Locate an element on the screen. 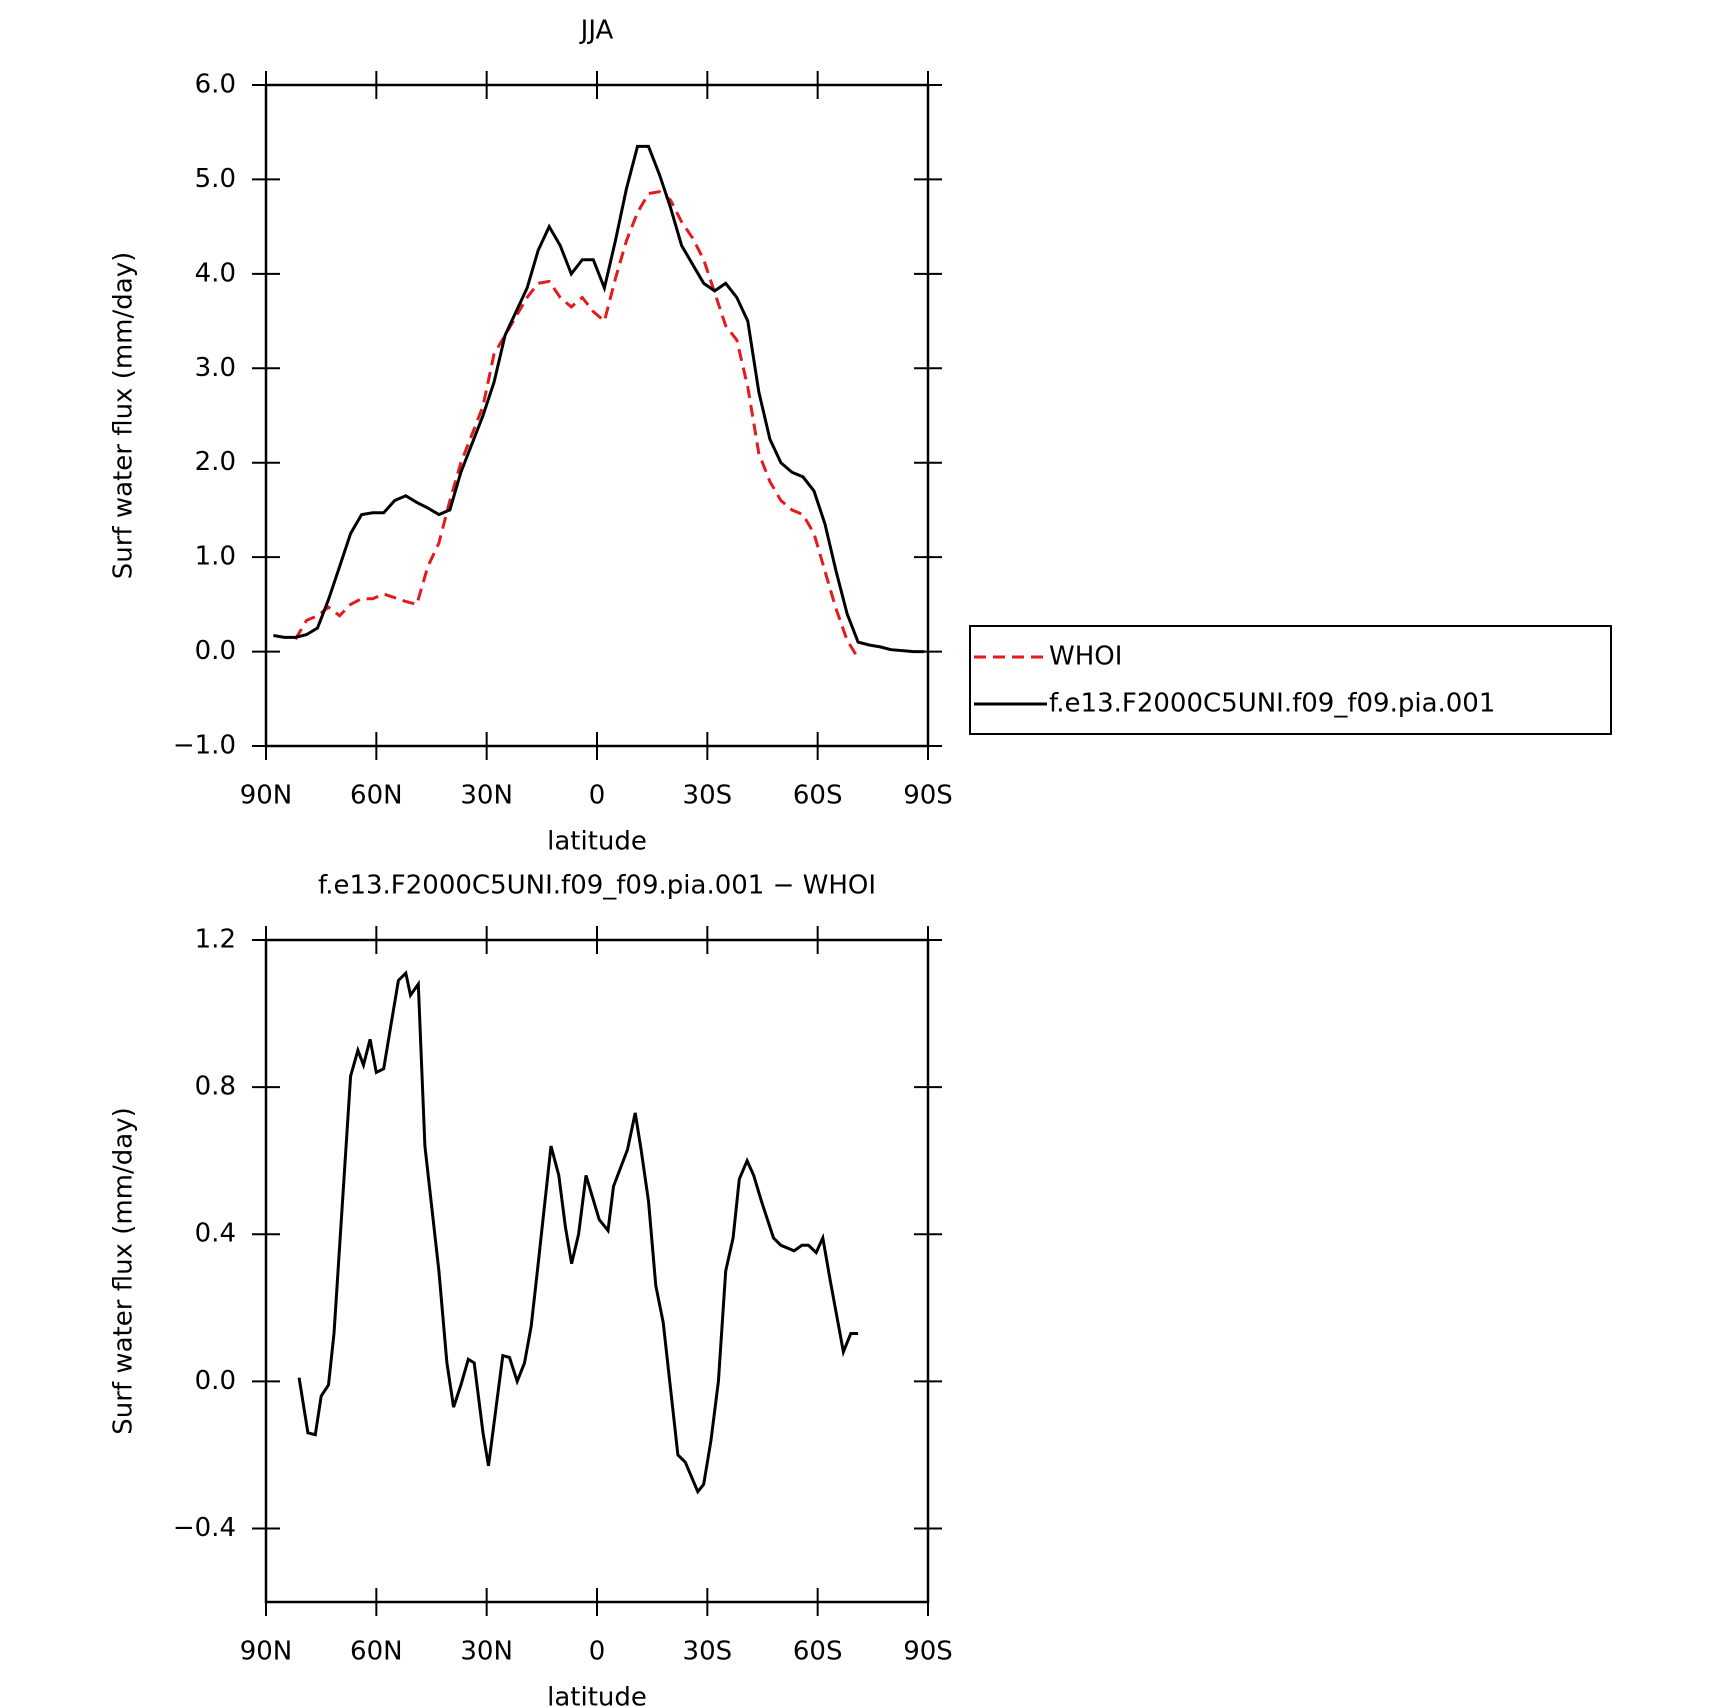 Image resolution: width=1710 pixels, height=1706 pixels. y-tick-label: 0.4 is located at coordinates (215, 1234).